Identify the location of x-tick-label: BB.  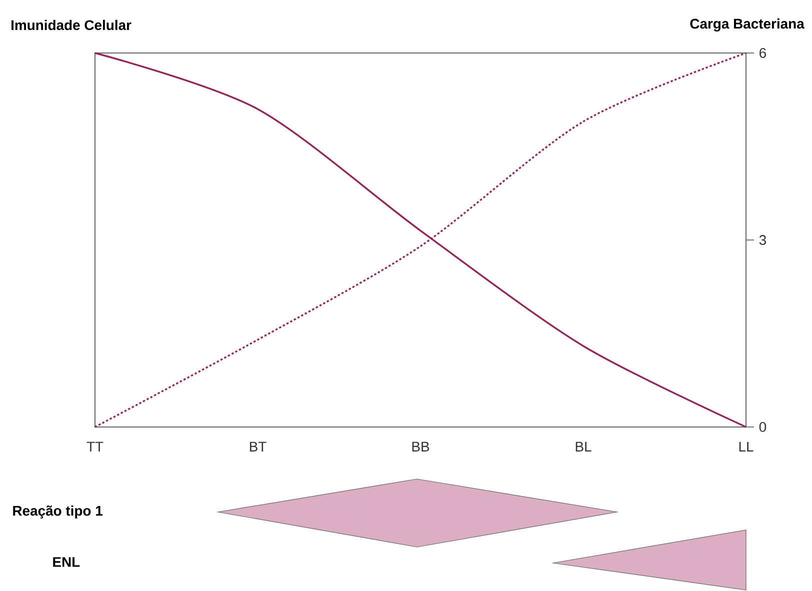
(421, 447).